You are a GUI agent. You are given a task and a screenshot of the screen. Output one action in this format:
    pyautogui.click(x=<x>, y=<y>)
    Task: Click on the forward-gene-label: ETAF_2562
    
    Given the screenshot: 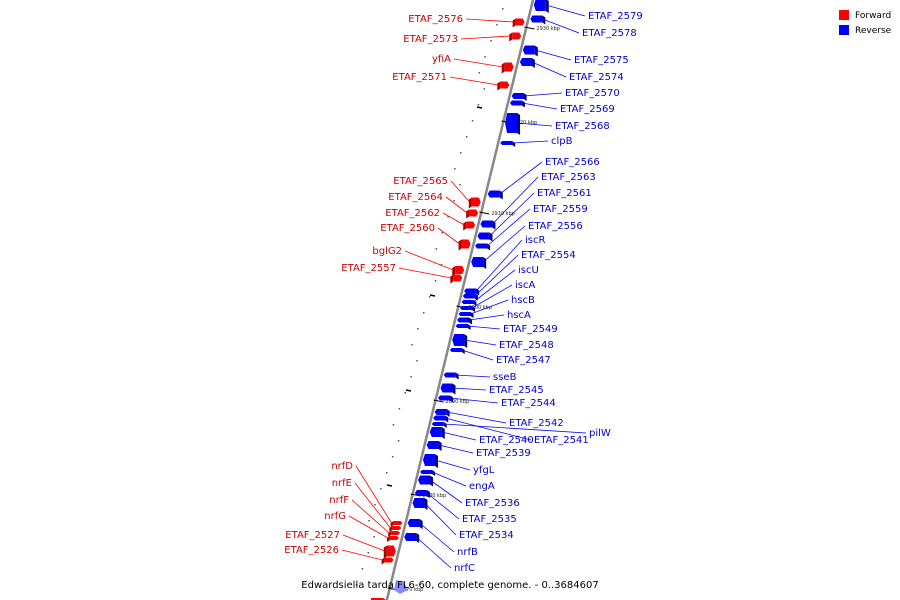 What is the action you would take?
    pyautogui.click(x=412, y=213)
    